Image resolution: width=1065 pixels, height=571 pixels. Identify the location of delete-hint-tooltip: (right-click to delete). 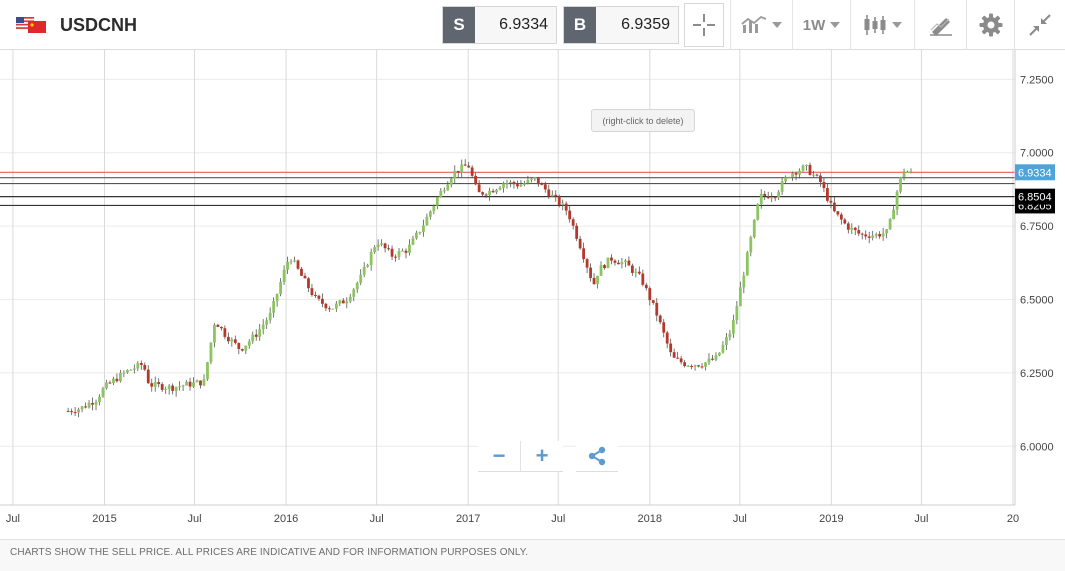
(643, 120).